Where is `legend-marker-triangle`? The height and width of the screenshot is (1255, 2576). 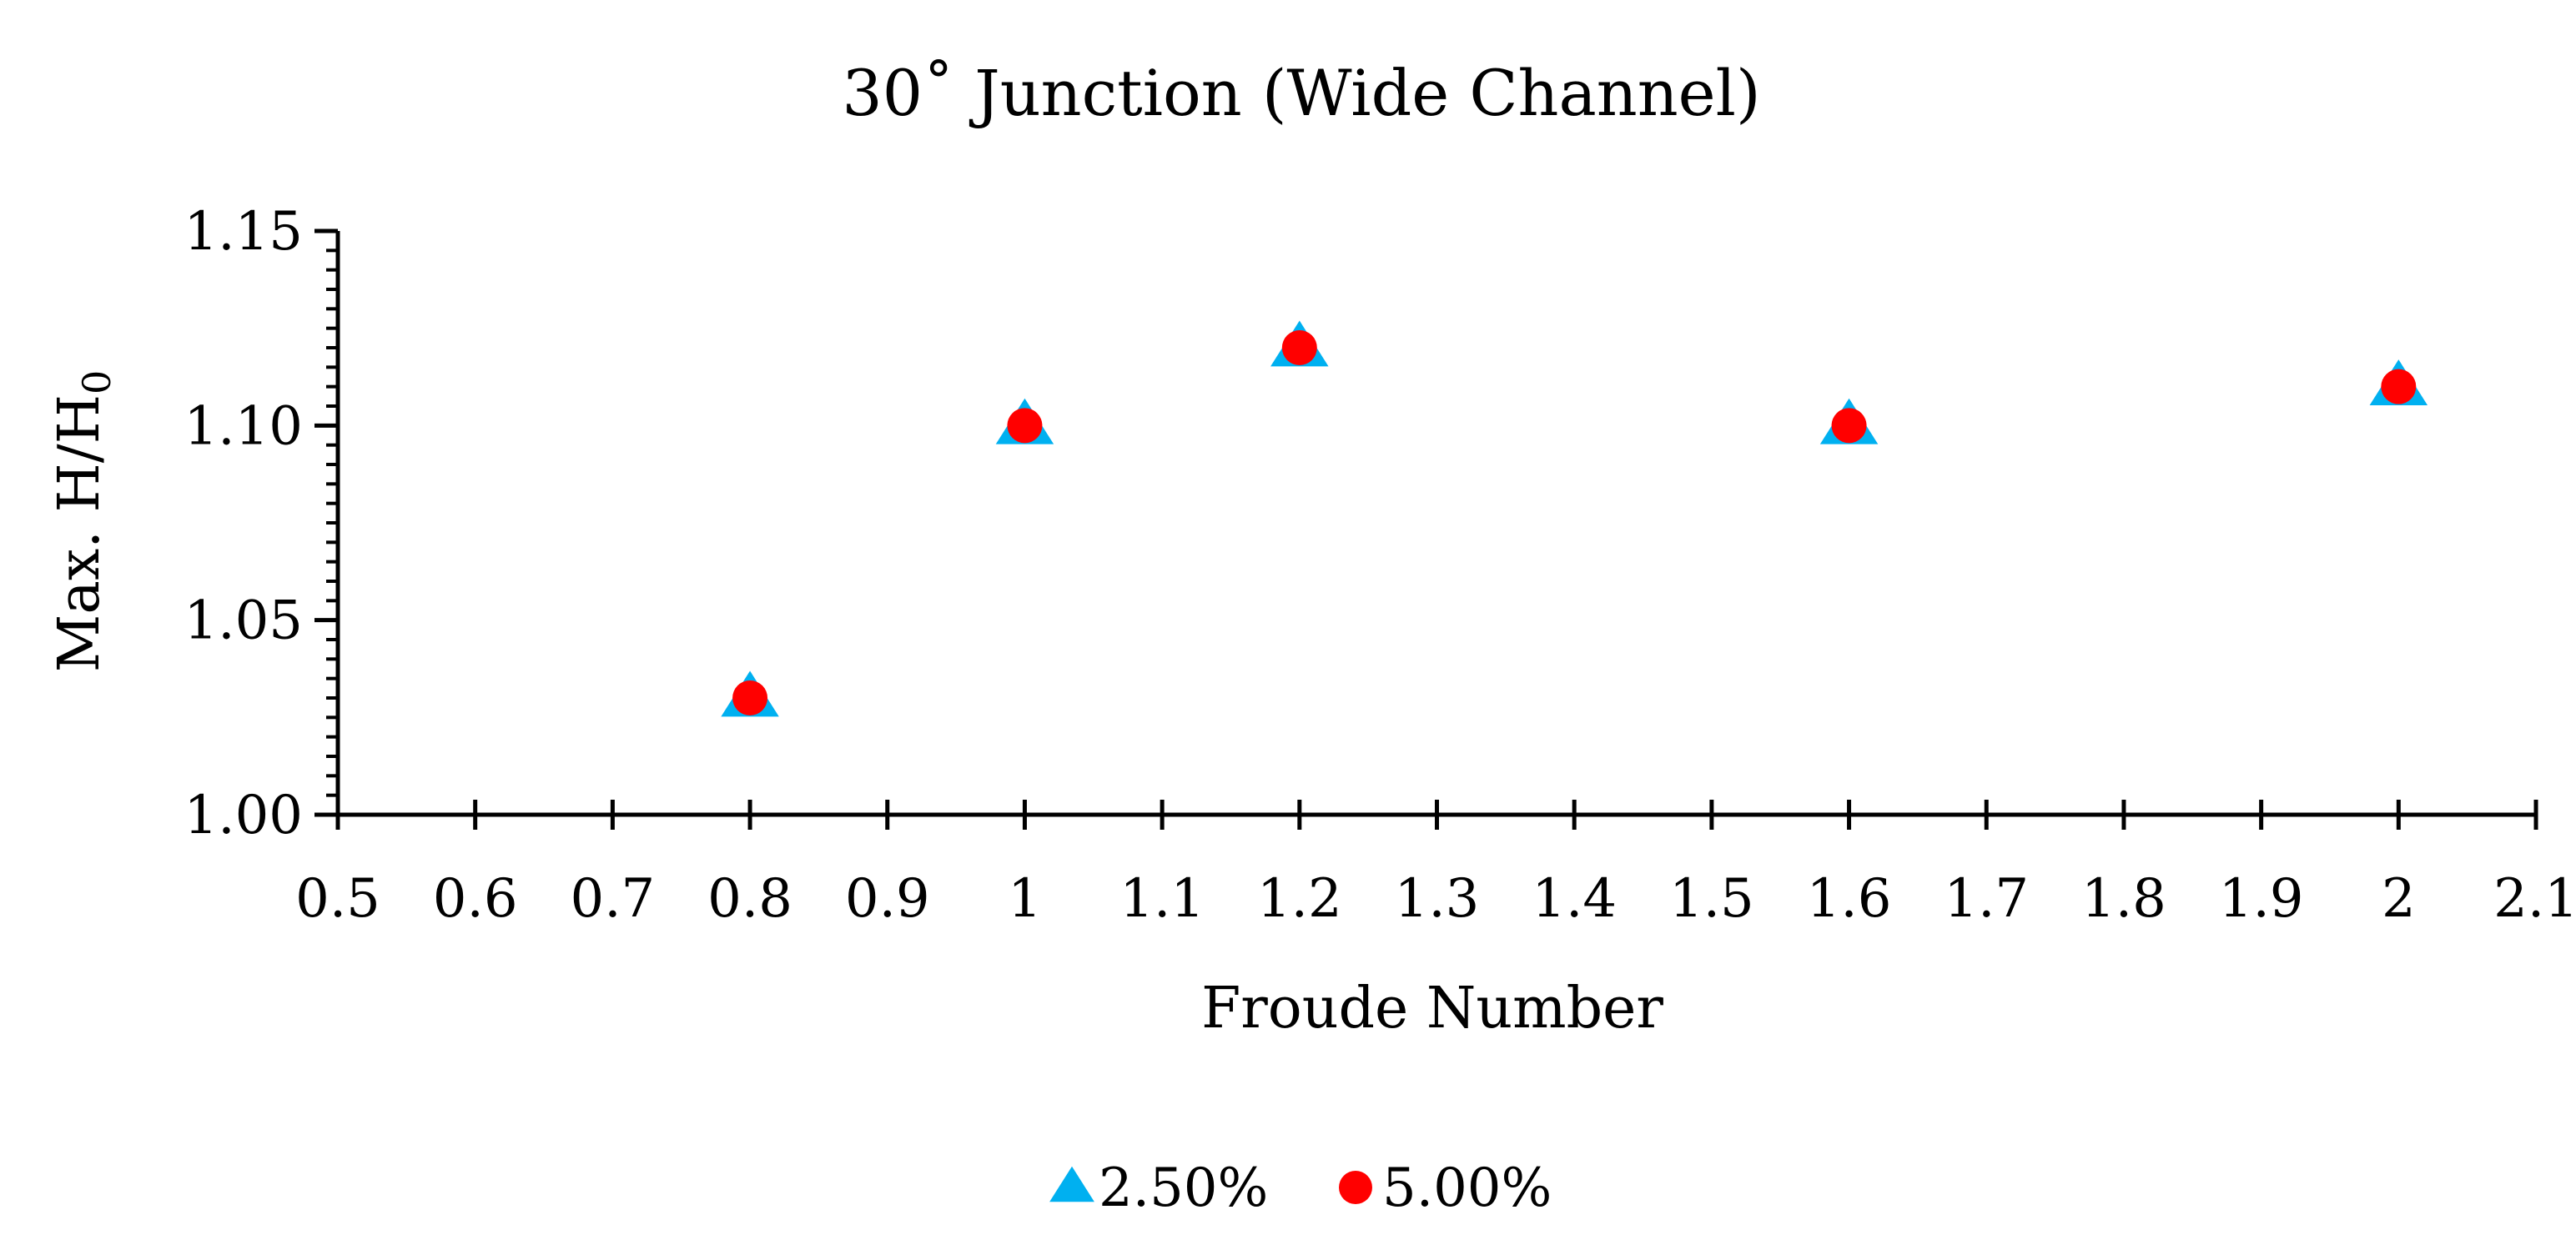
legend-marker-triangle is located at coordinates (1071, 1184).